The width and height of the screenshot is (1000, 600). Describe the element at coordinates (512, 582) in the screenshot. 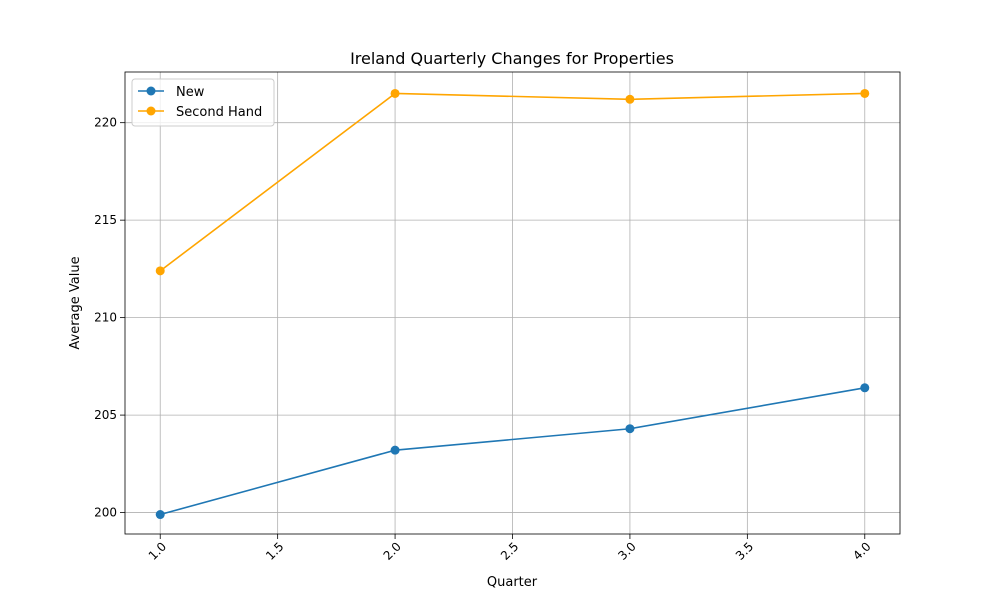

I see `x-axis-label: Quarter` at that location.